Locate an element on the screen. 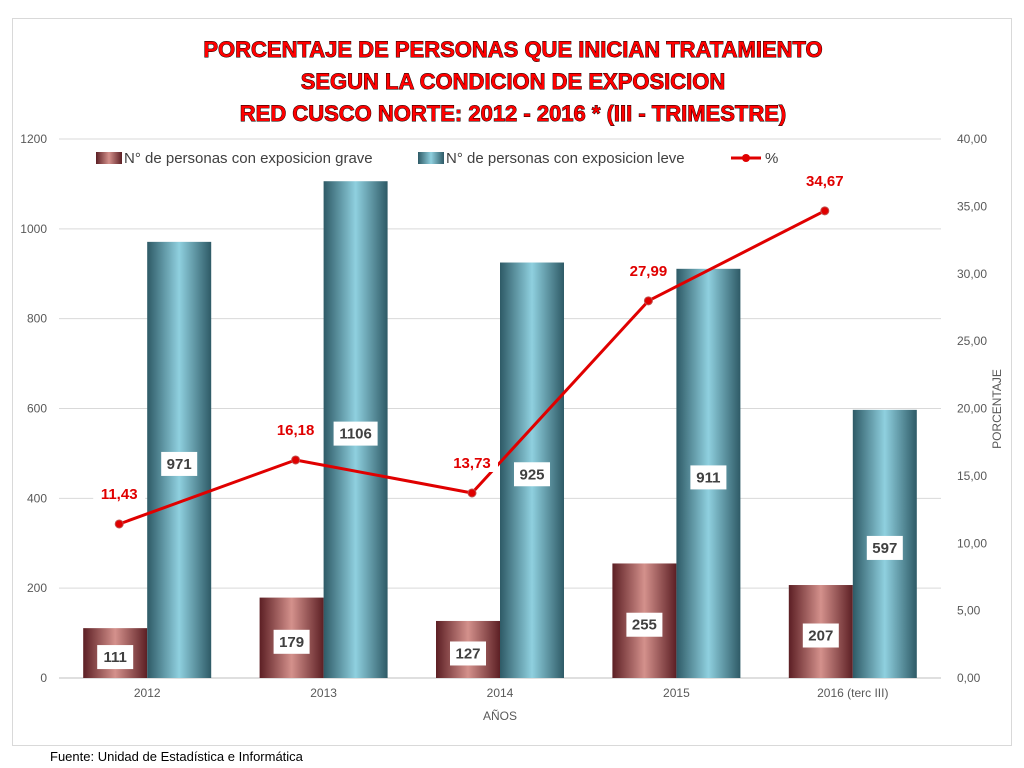 This screenshot has height=768, width=1024. bar-leve-label: 597 is located at coordinates (884, 548).